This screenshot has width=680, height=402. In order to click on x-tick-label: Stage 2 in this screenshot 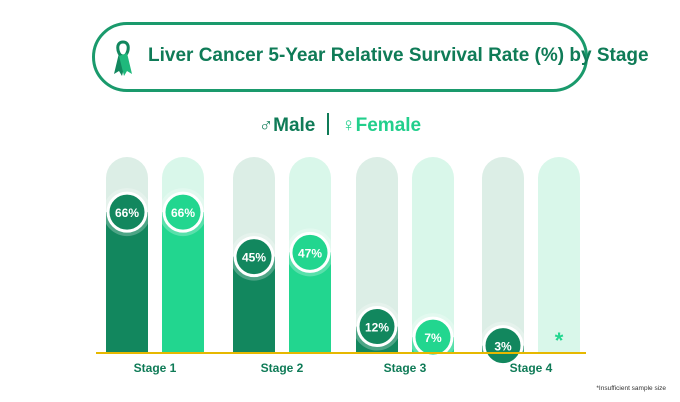, I will do `click(282, 368)`.